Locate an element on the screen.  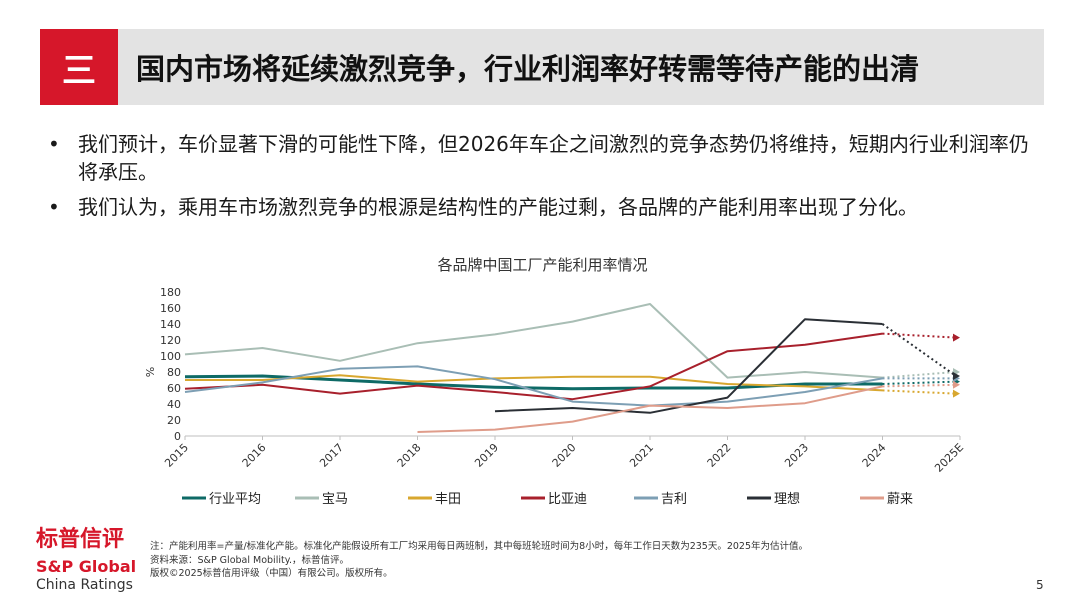
x-tick-label: 2015 is located at coordinates (176, 455).